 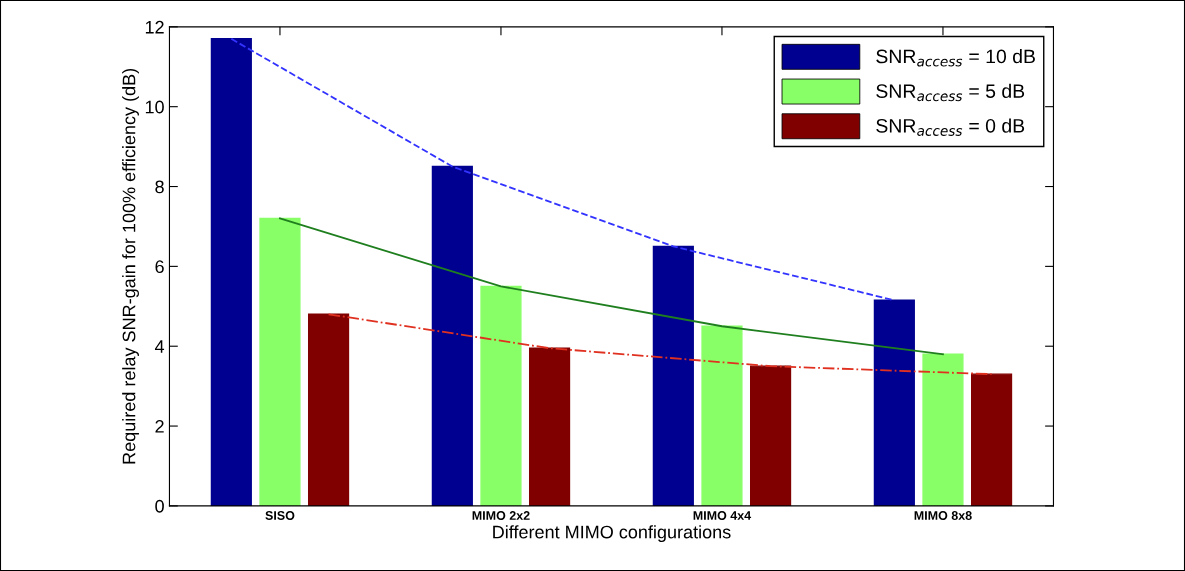 I want to click on legend-label: SNR$_{access}$ = 5 dB, so click(x=950, y=92).